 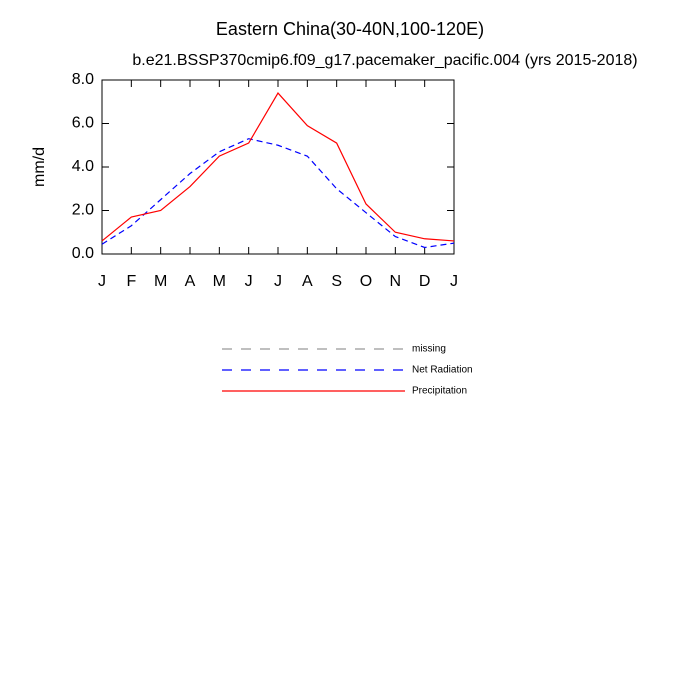 I want to click on y-tick-label: 4.0, so click(x=83, y=166).